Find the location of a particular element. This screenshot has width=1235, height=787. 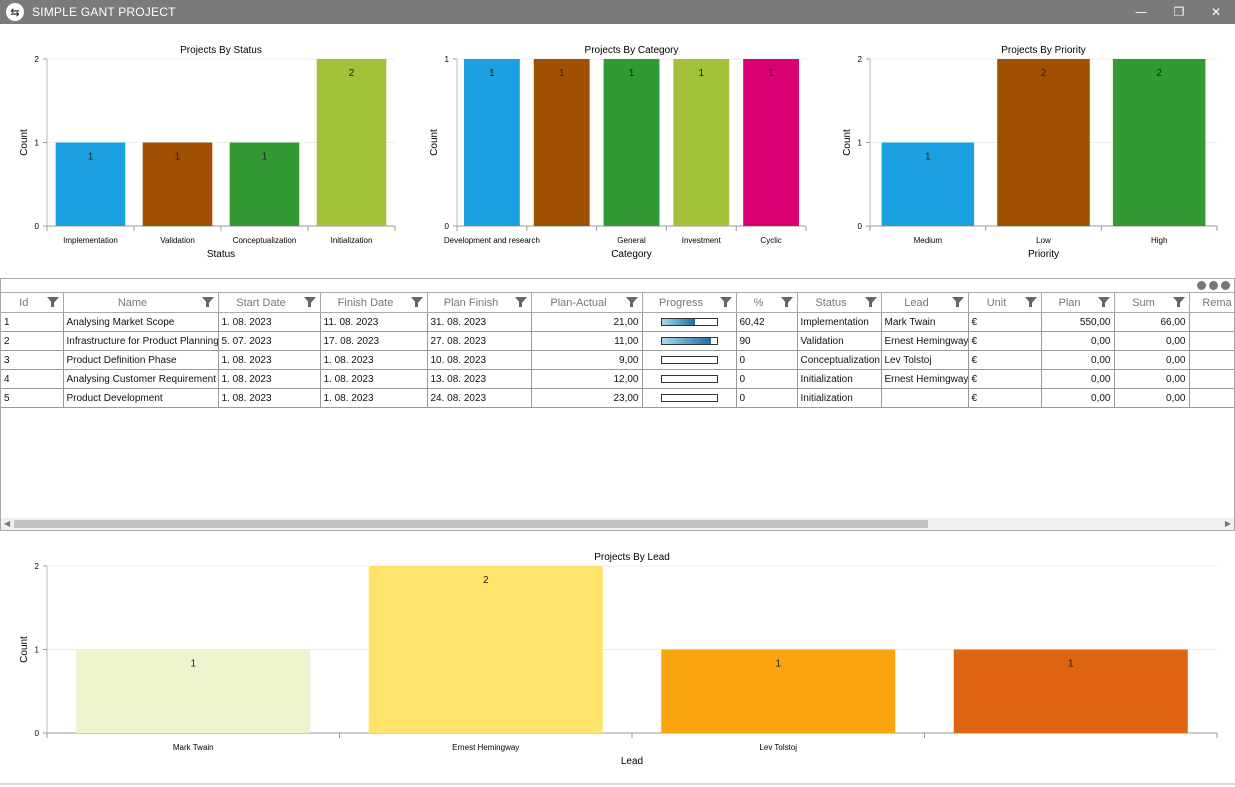

cell-id: 1 is located at coordinates (32, 322).